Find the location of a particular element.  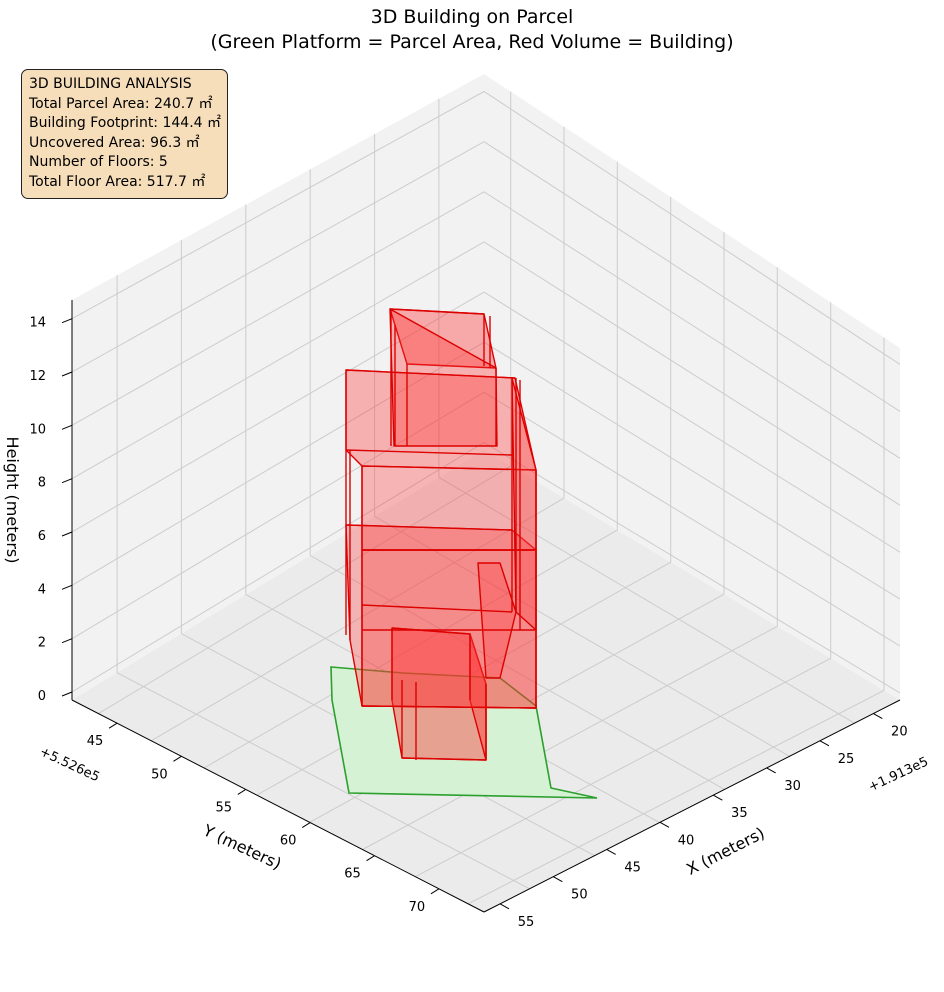

z-tick-label: 4 is located at coordinates (42, 589).